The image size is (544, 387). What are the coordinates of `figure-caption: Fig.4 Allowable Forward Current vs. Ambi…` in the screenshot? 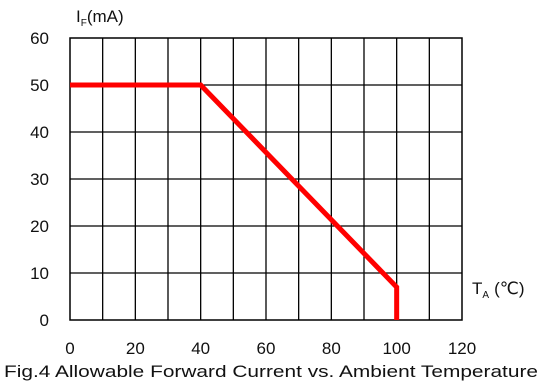 It's located at (271, 372).